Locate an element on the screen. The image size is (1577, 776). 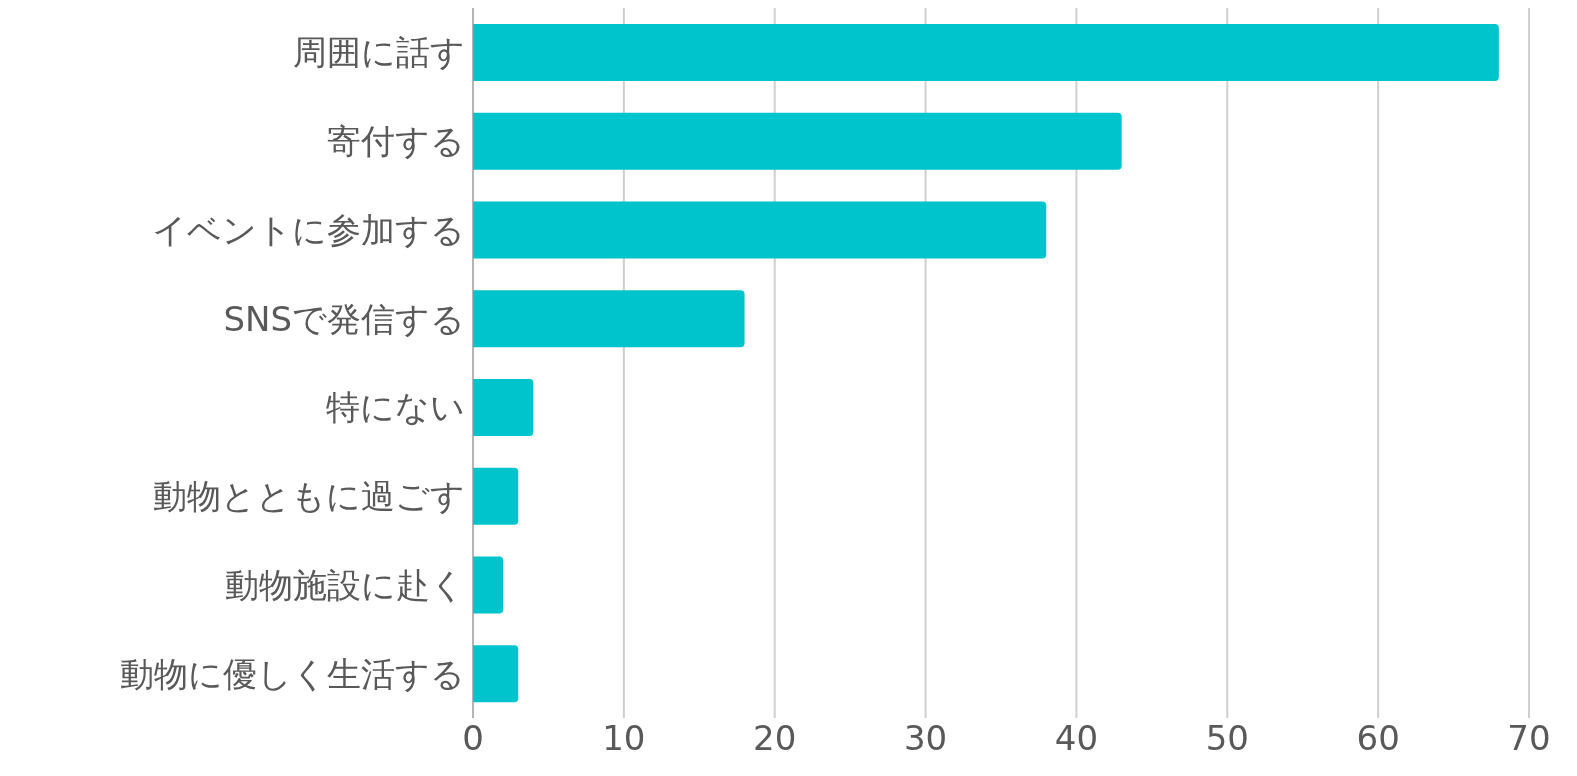
y-tick-label: イベントに参加する is located at coordinates (308, 229).